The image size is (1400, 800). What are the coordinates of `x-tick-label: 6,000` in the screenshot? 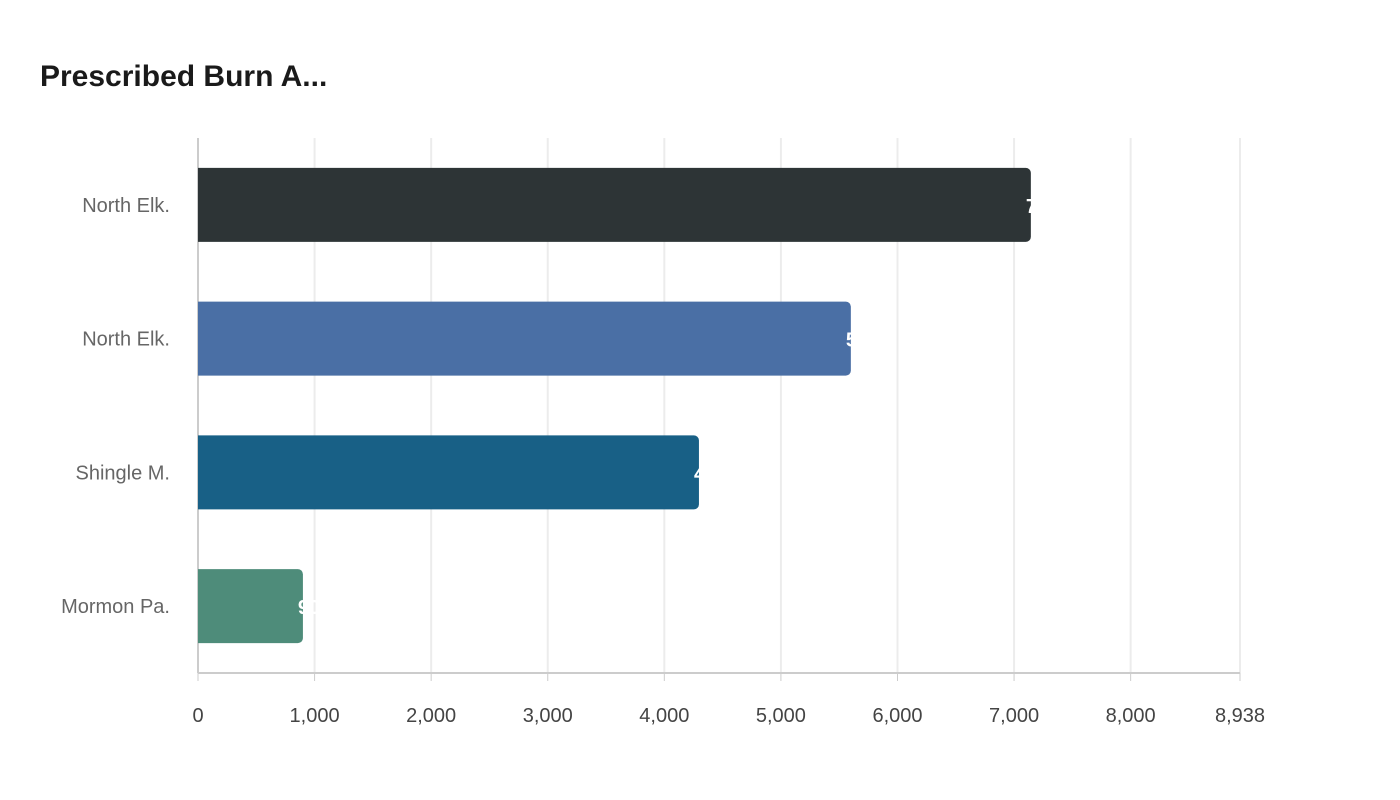 It's located at (897, 716).